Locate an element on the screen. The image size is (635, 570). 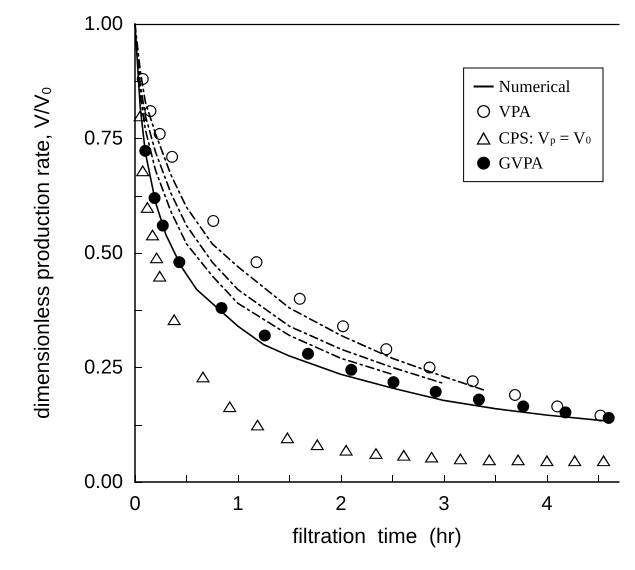
legend-label: GVPA is located at coordinates (521, 163).